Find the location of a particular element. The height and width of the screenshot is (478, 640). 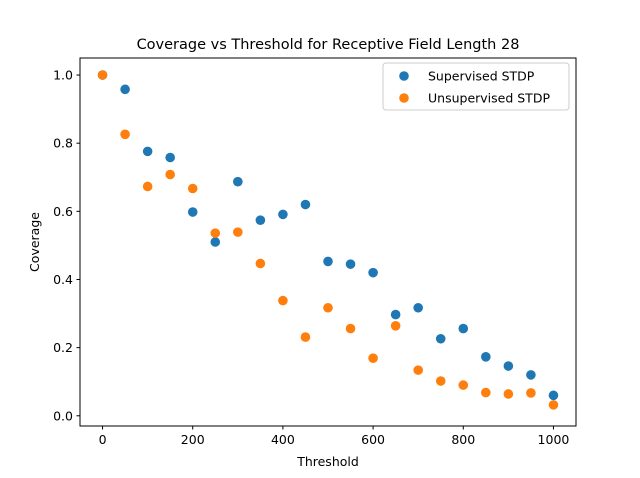

legend-label-unsupervised: Unsupervised STDP is located at coordinates (489, 98).